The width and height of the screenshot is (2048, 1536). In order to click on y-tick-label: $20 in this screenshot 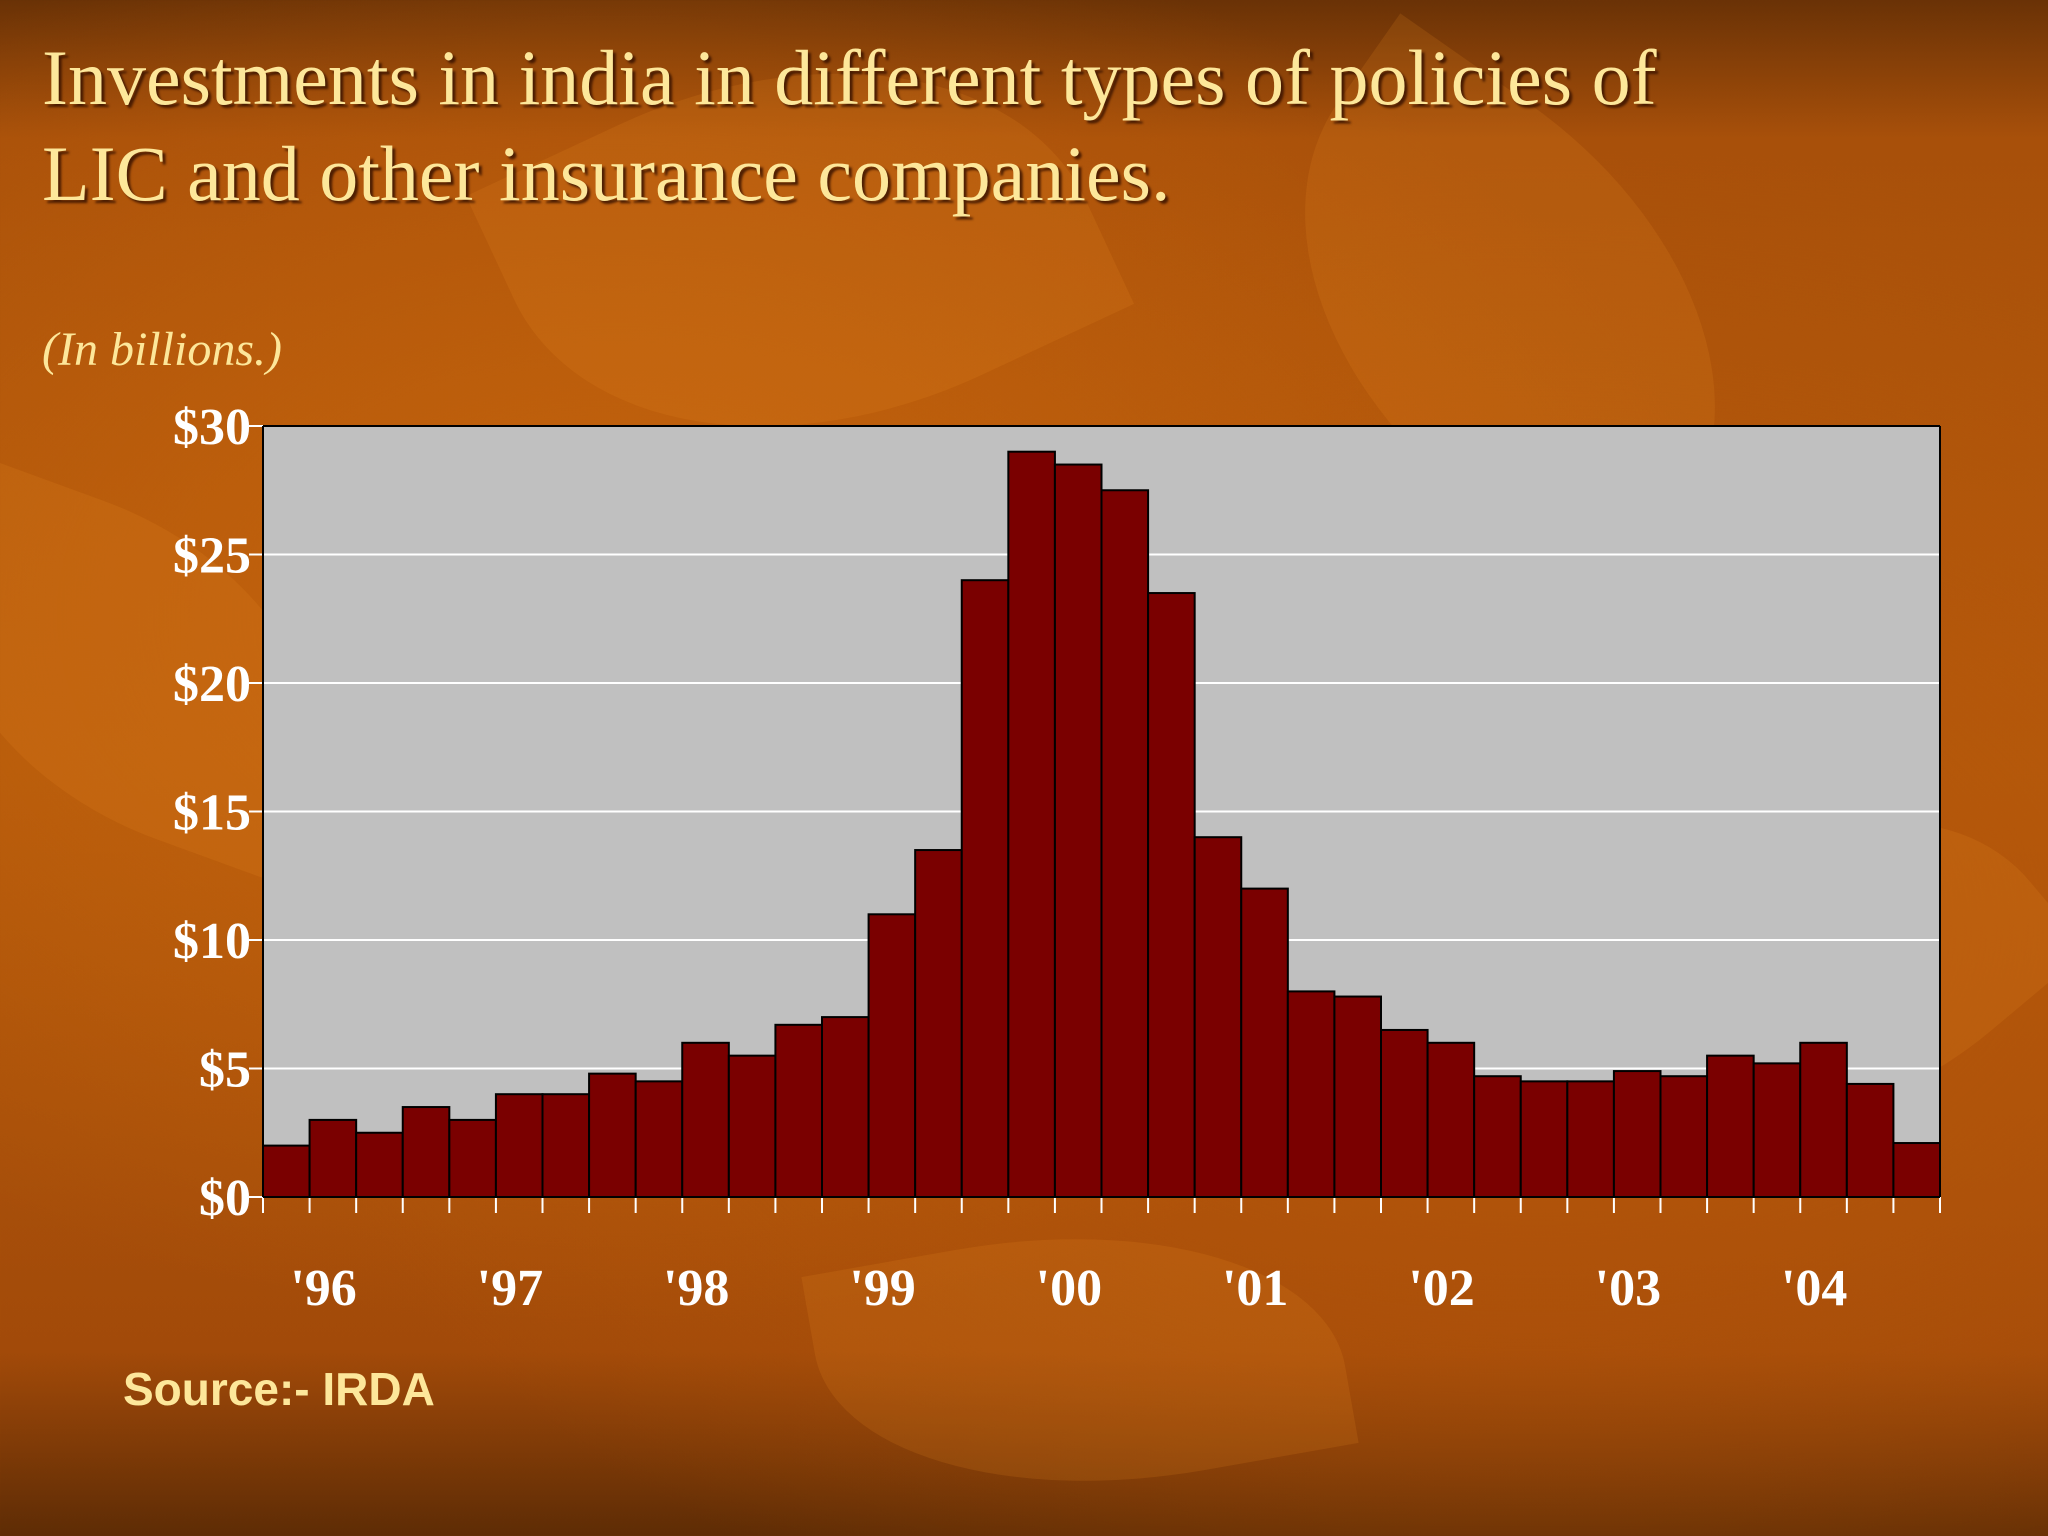, I will do `click(212, 684)`.